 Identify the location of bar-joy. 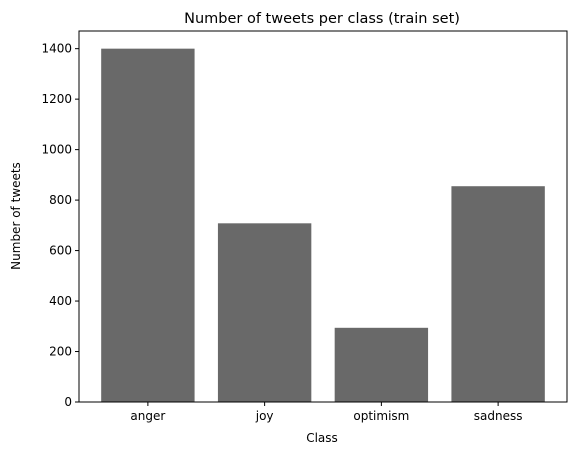
(264, 312).